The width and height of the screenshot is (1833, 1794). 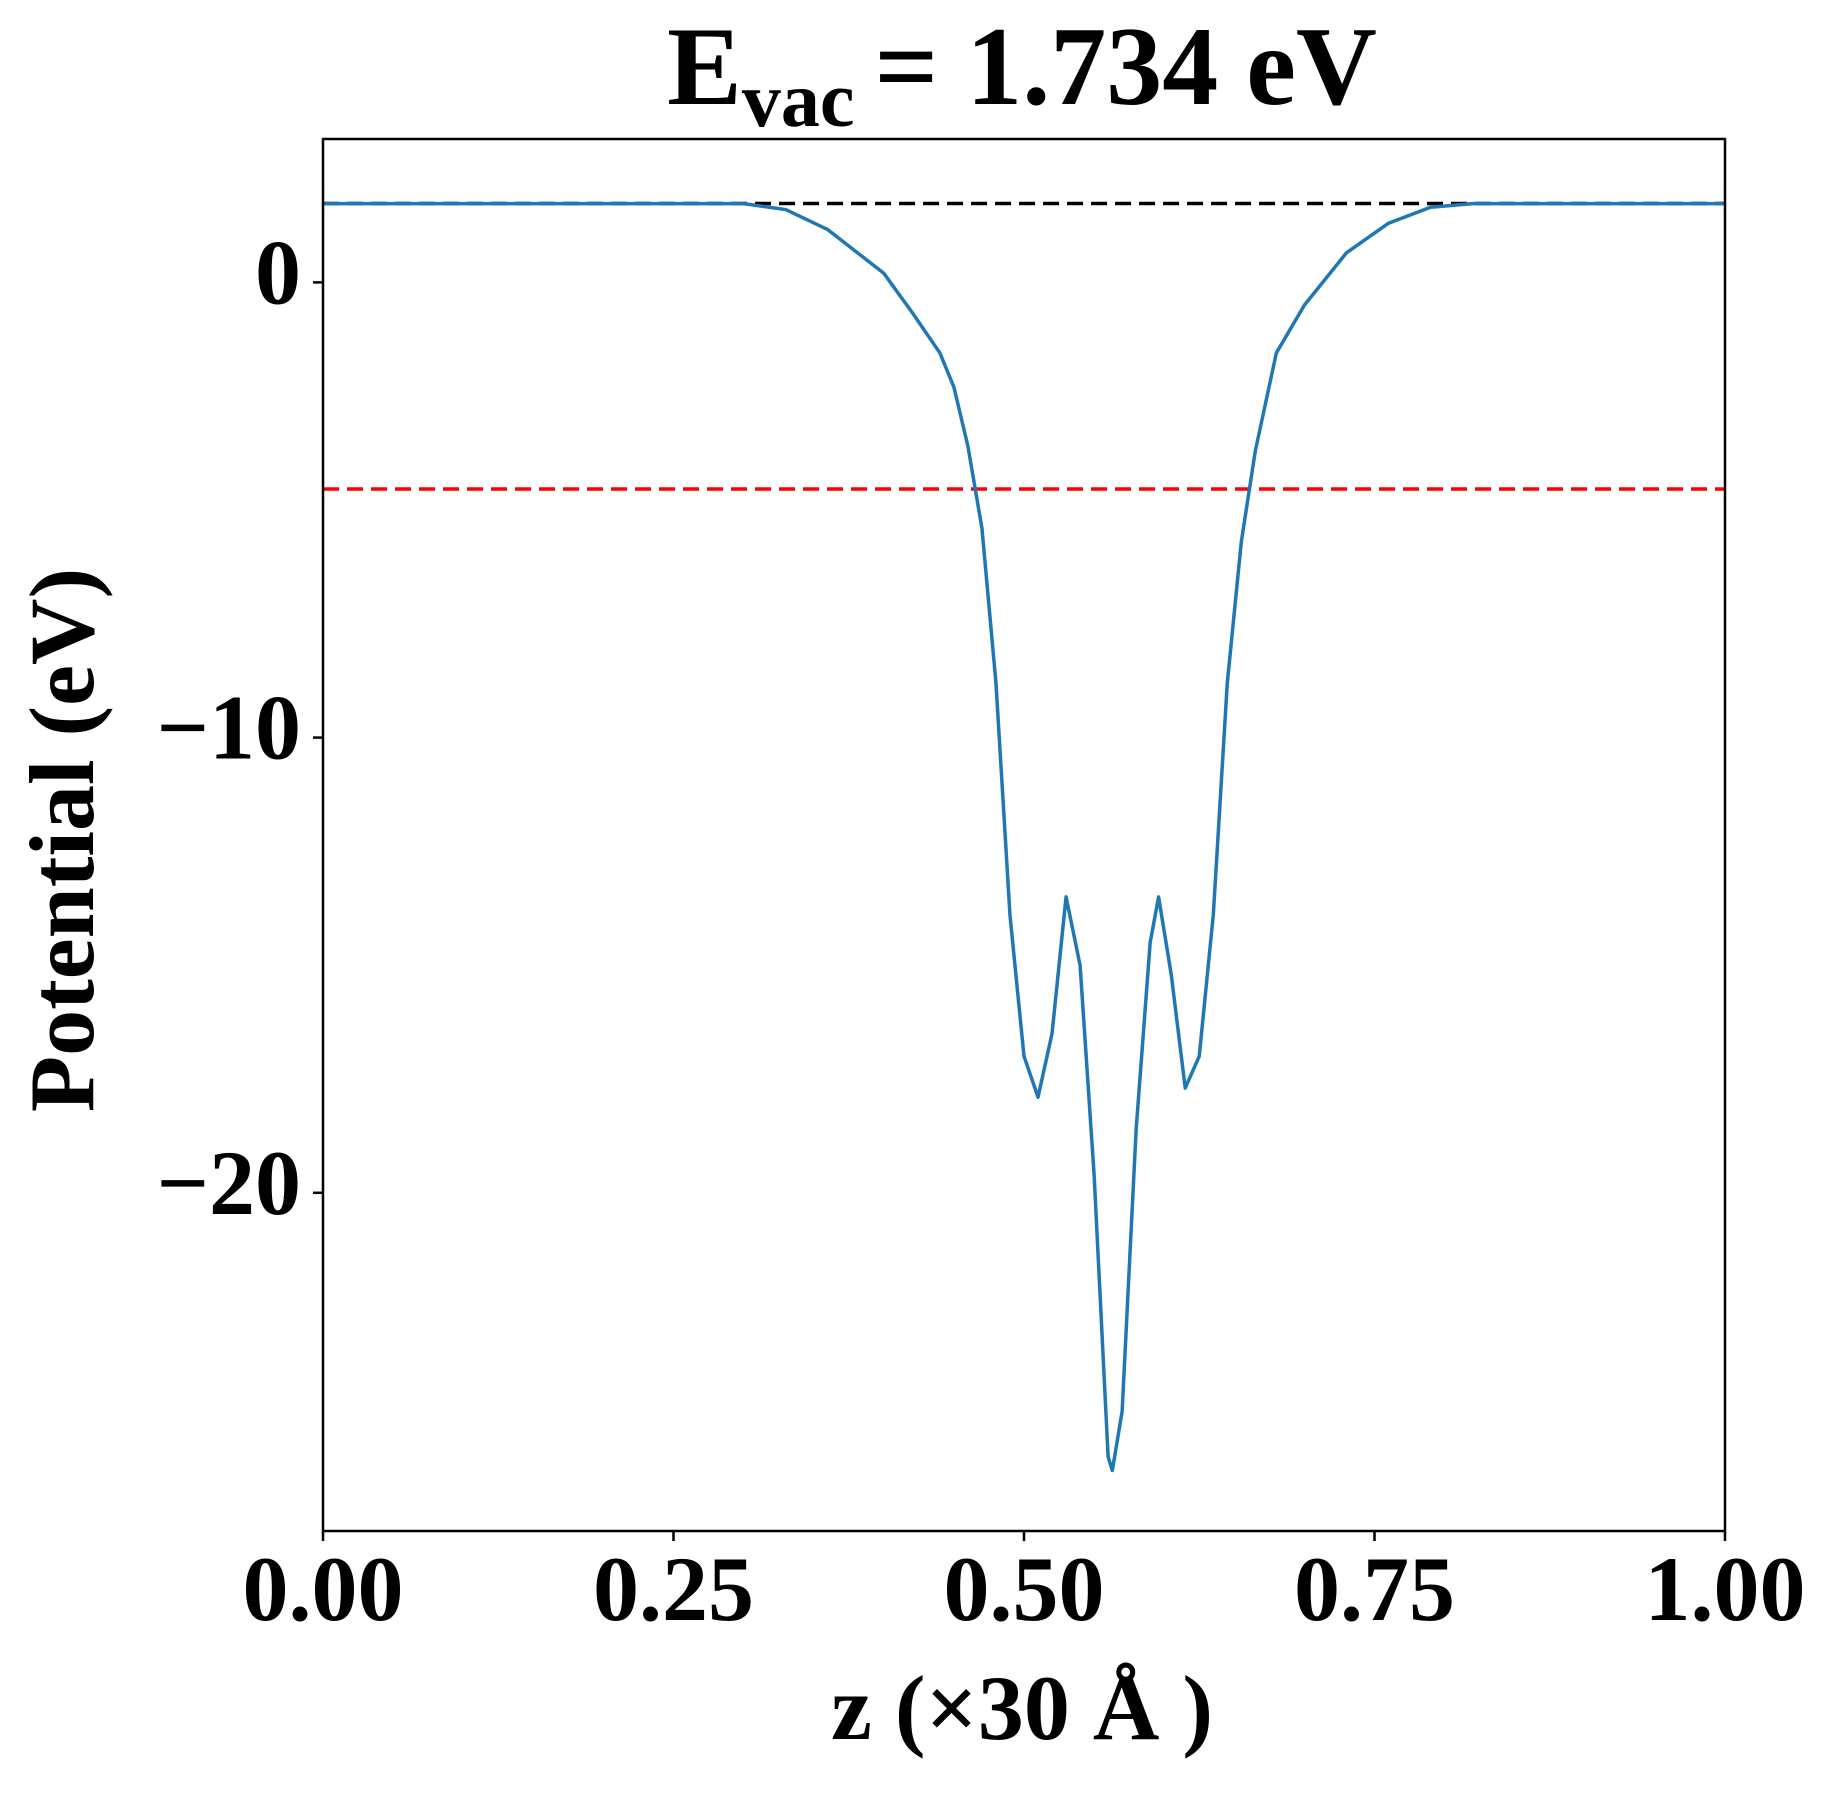 I want to click on y-axis-label: Potential (eV), so click(x=62, y=840).